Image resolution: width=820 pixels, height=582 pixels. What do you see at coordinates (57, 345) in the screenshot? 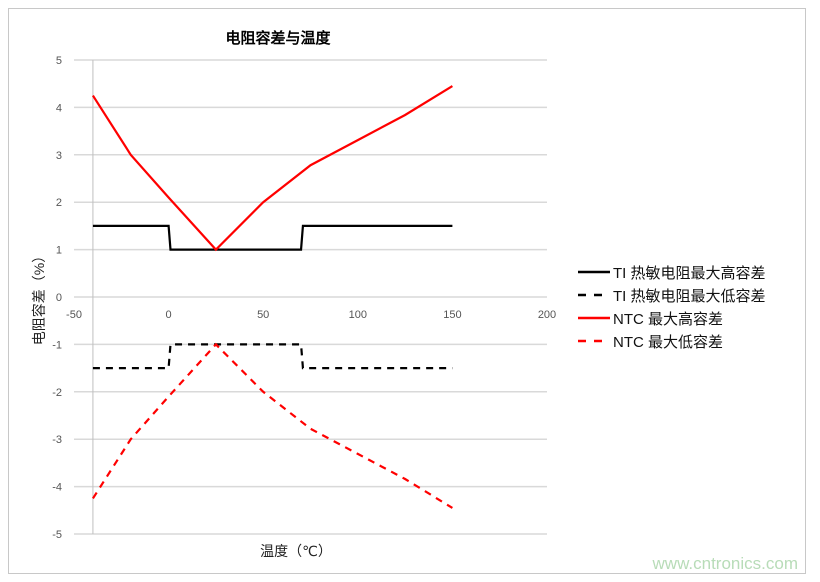
I see `y-tick-label: -1` at bounding box center [57, 345].